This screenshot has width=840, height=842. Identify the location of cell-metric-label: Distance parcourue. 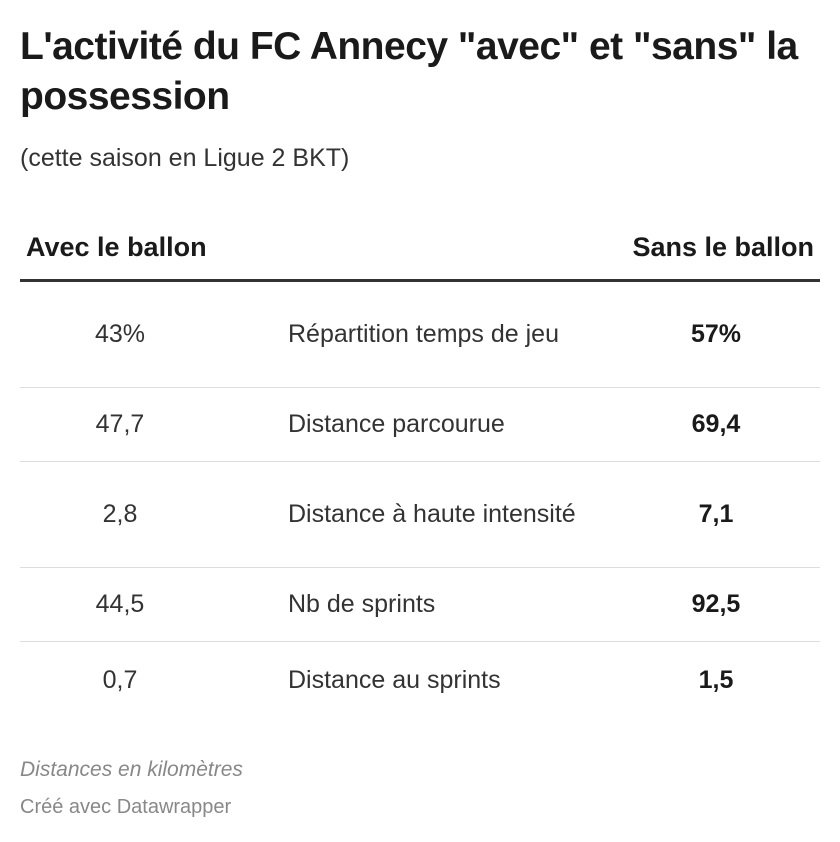
(396, 424).